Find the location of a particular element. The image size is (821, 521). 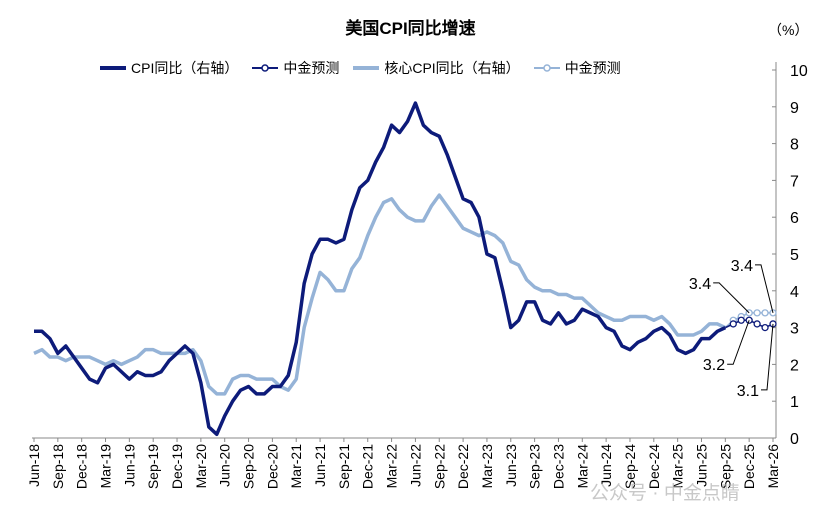

legend-item-cpi: CPI同比（右轴） is located at coordinates (169, 68).